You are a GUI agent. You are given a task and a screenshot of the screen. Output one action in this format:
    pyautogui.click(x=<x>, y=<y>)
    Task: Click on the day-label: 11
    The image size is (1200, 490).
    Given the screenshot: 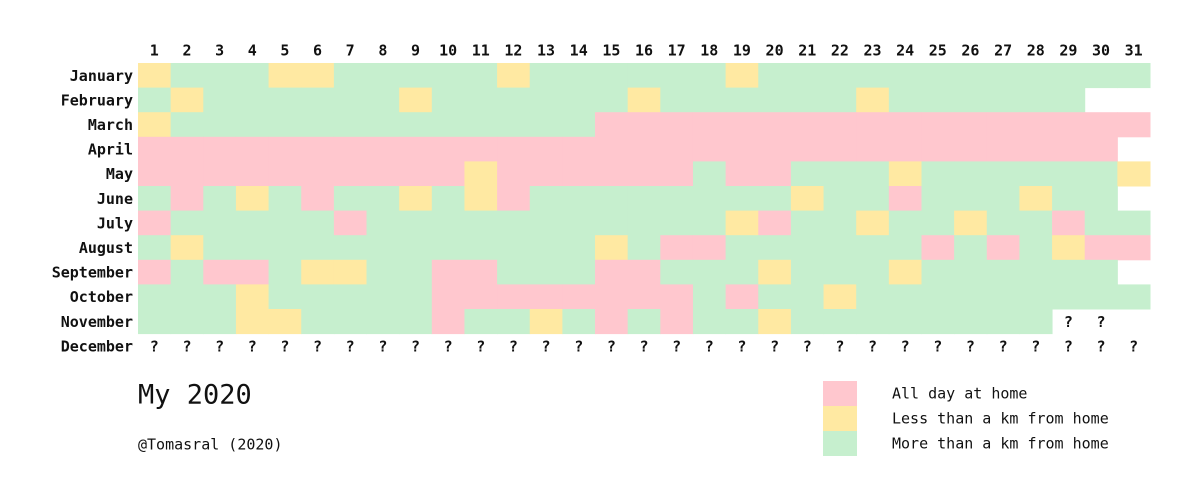 What is the action you would take?
    pyautogui.click(x=481, y=51)
    